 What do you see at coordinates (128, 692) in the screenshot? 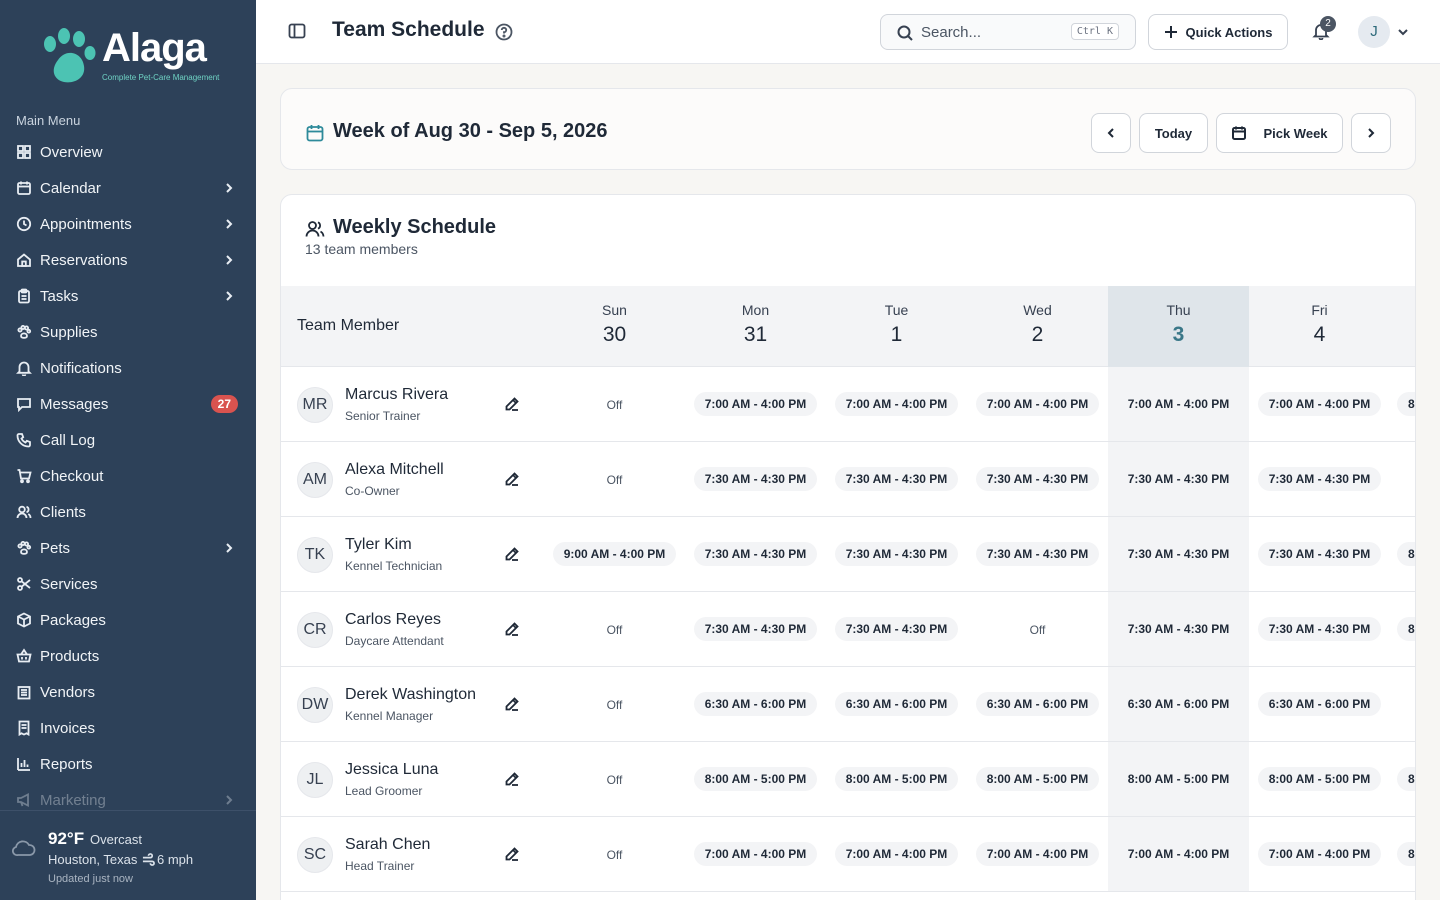
I see `sidebar-item-vendors: Vendors` at bounding box center [128, 692].